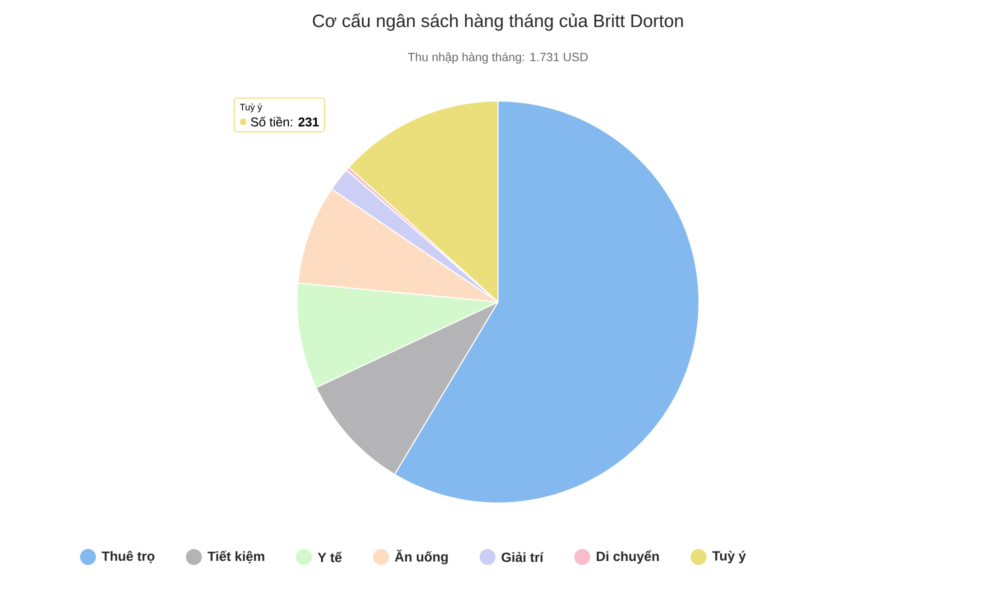 The height and width of the screenshot is (595, 996). I want to click on legend-label: Tiết kiệm, so click(236, 557).